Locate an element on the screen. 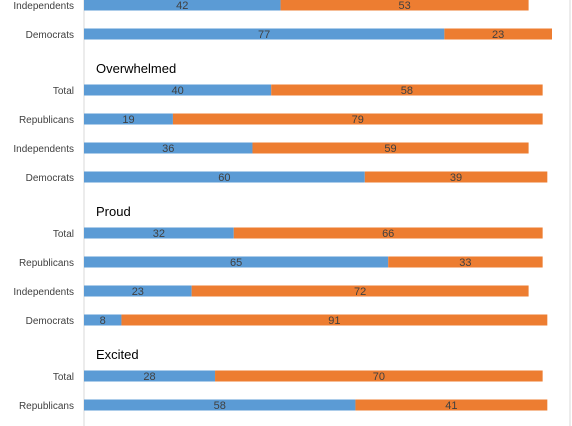 This screenshot has width=572, height=426. data-label: 42 is located at coordinates (182, 6).